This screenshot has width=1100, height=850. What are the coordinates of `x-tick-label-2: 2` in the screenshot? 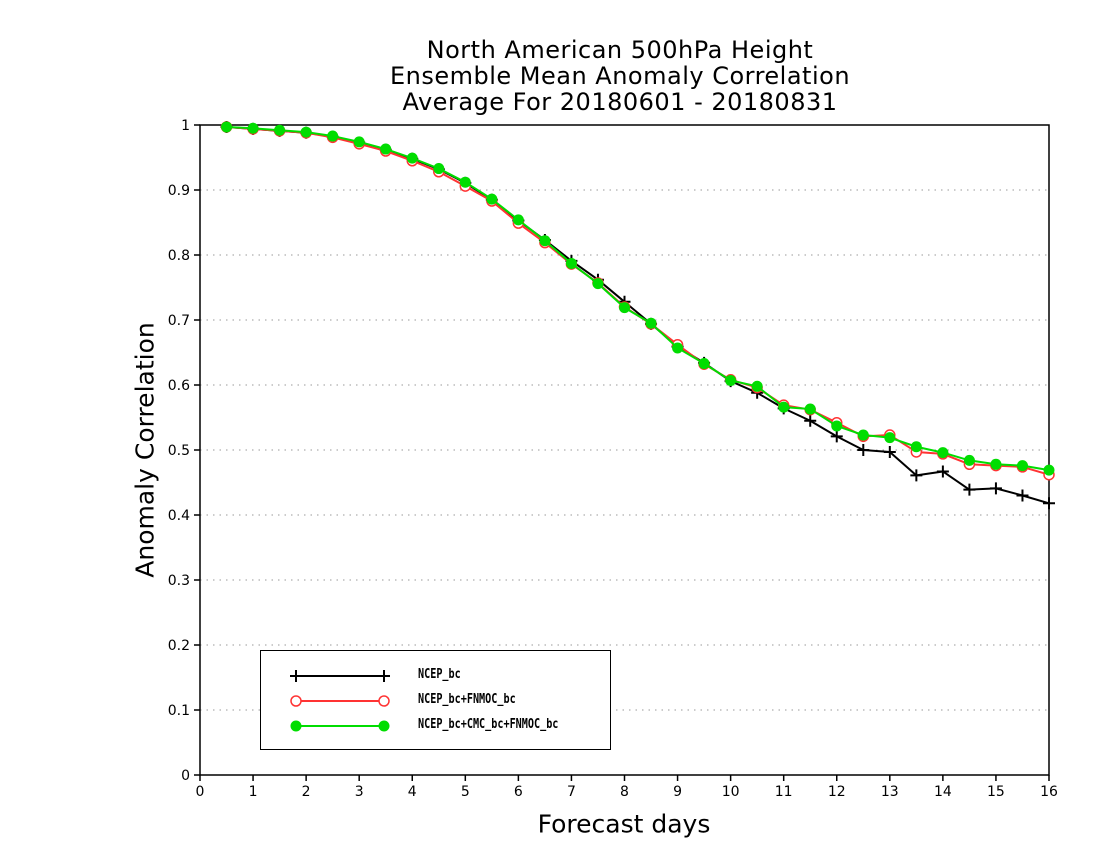 It's located at (306, 792).